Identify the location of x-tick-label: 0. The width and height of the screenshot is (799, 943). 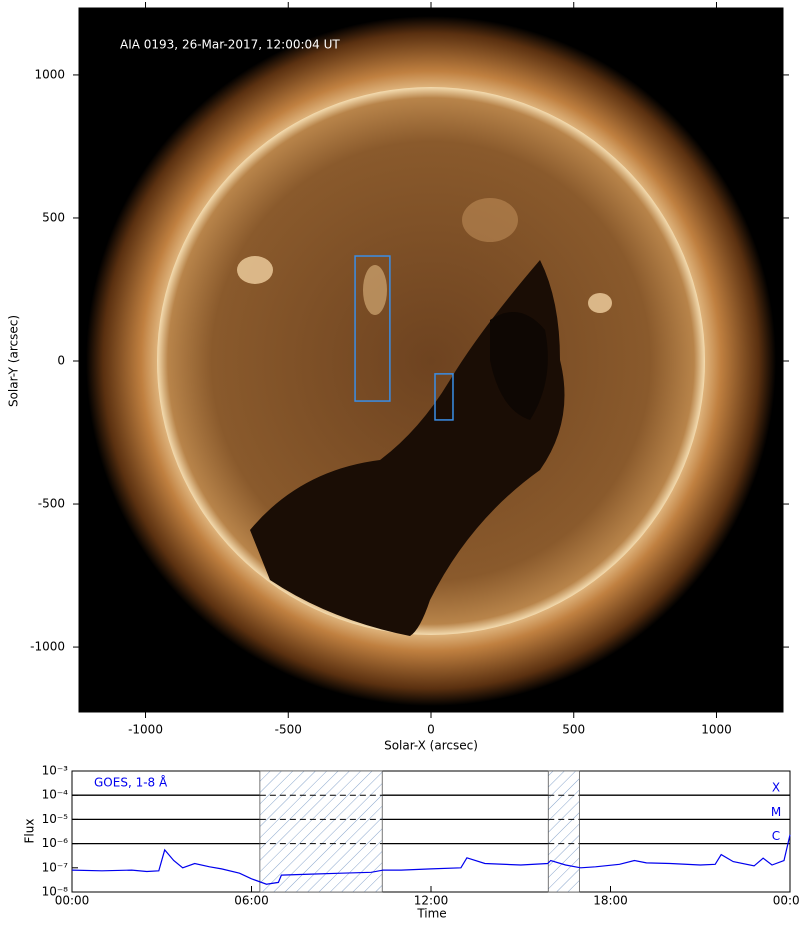
(431, 730).